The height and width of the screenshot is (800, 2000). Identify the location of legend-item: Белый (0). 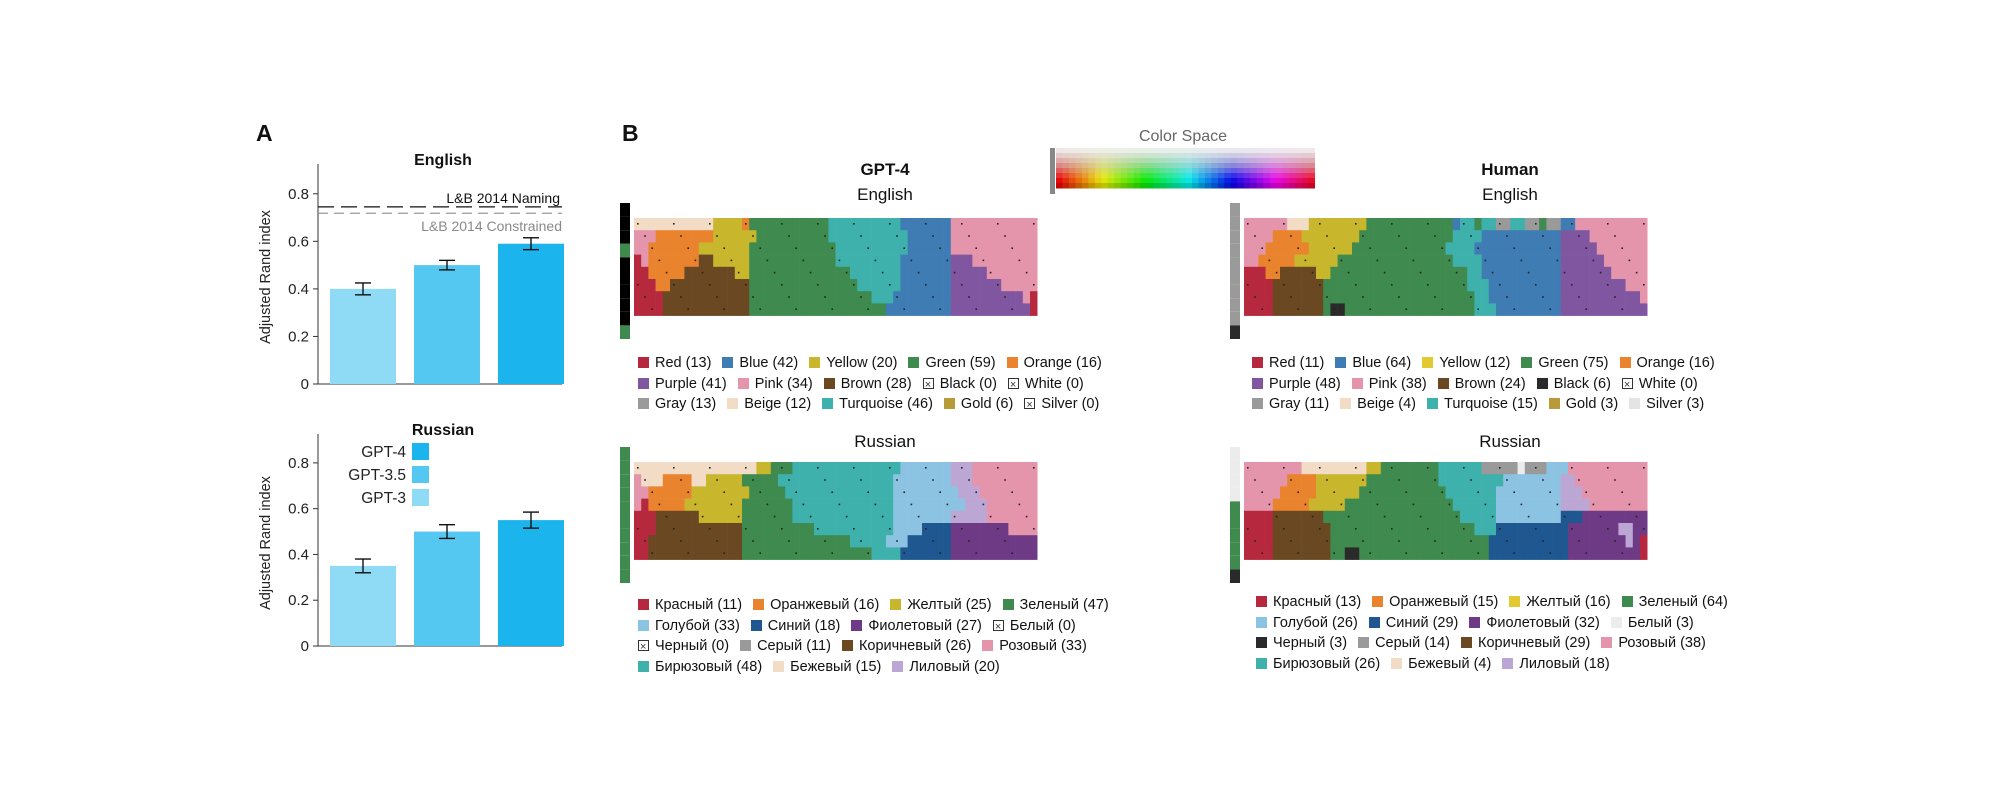
(1034, 626).